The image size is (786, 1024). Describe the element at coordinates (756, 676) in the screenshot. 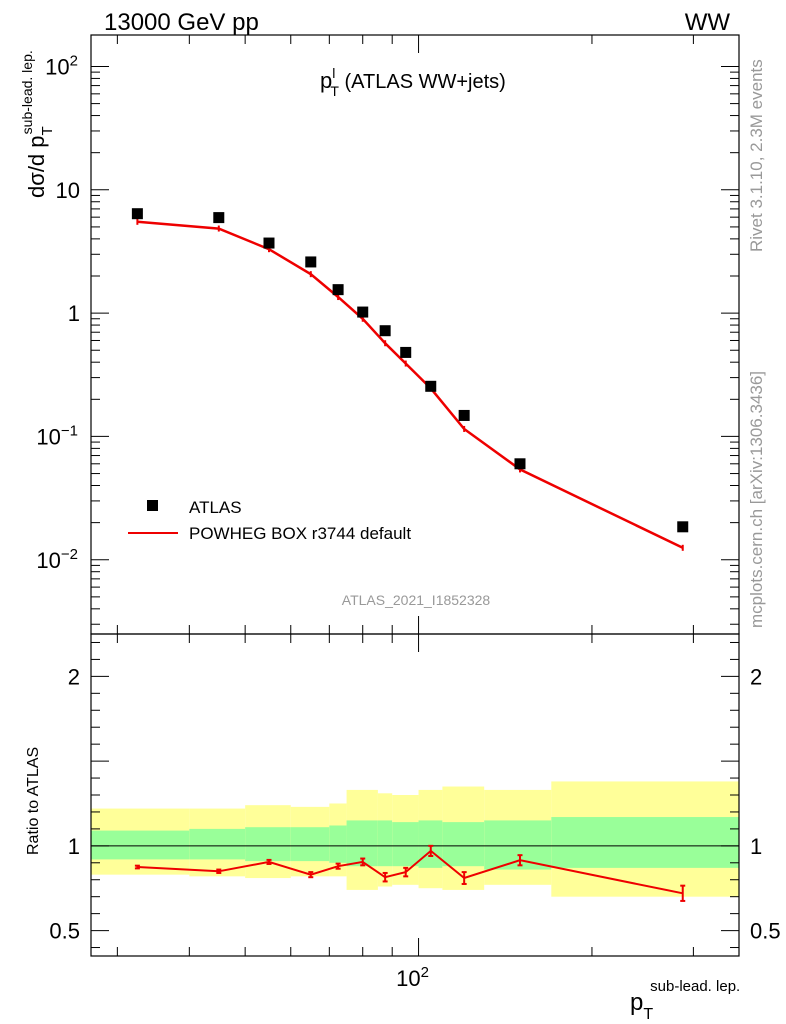

I see `ratio-tick-label-right: 2` at that location.